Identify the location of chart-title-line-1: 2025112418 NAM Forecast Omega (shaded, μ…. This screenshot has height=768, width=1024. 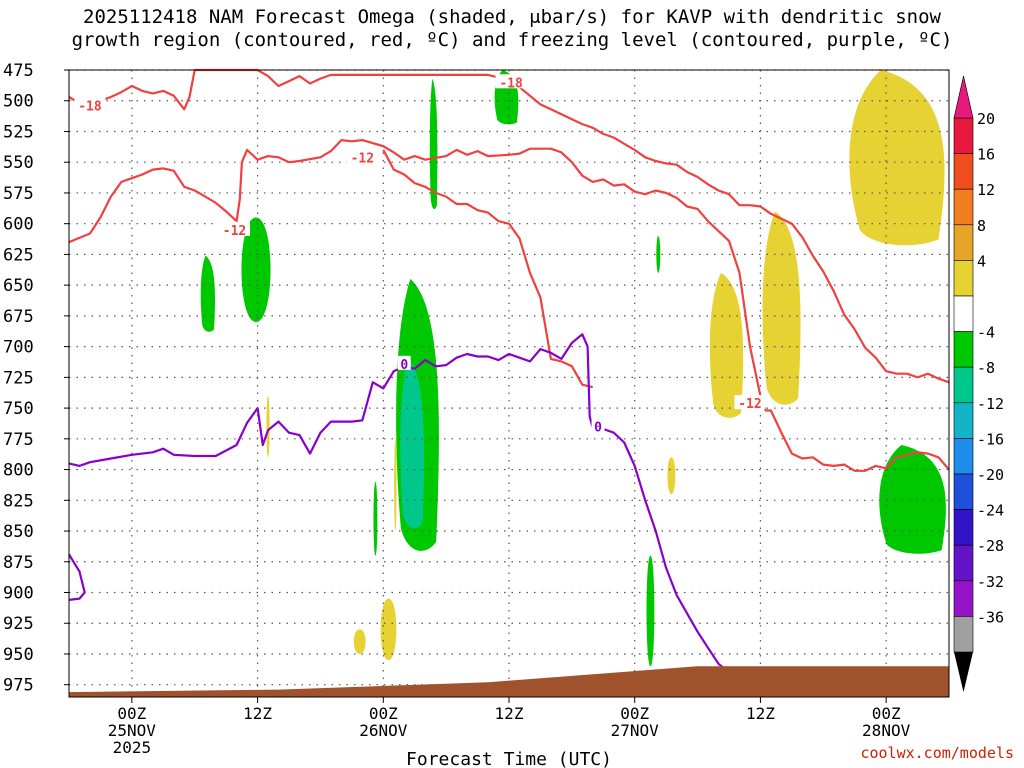
(512, 17).